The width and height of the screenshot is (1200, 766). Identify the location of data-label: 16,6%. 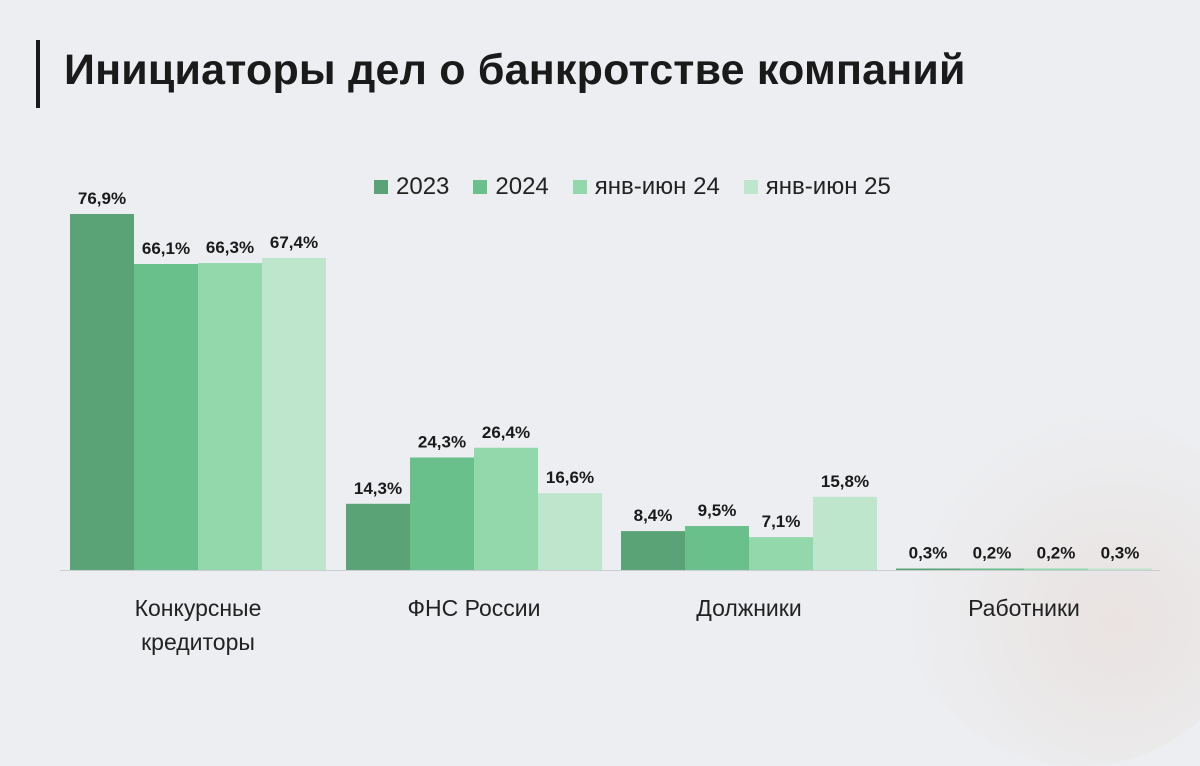
(570, 477).